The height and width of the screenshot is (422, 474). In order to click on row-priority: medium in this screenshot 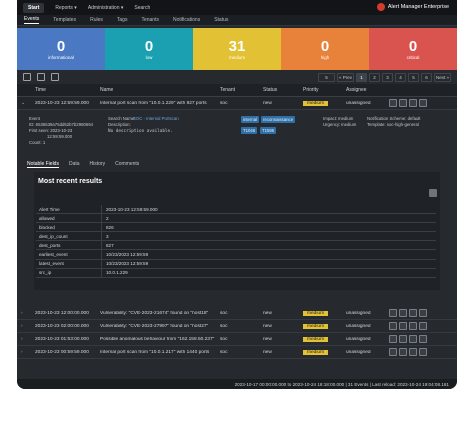, I will do `click(324, 339)`.